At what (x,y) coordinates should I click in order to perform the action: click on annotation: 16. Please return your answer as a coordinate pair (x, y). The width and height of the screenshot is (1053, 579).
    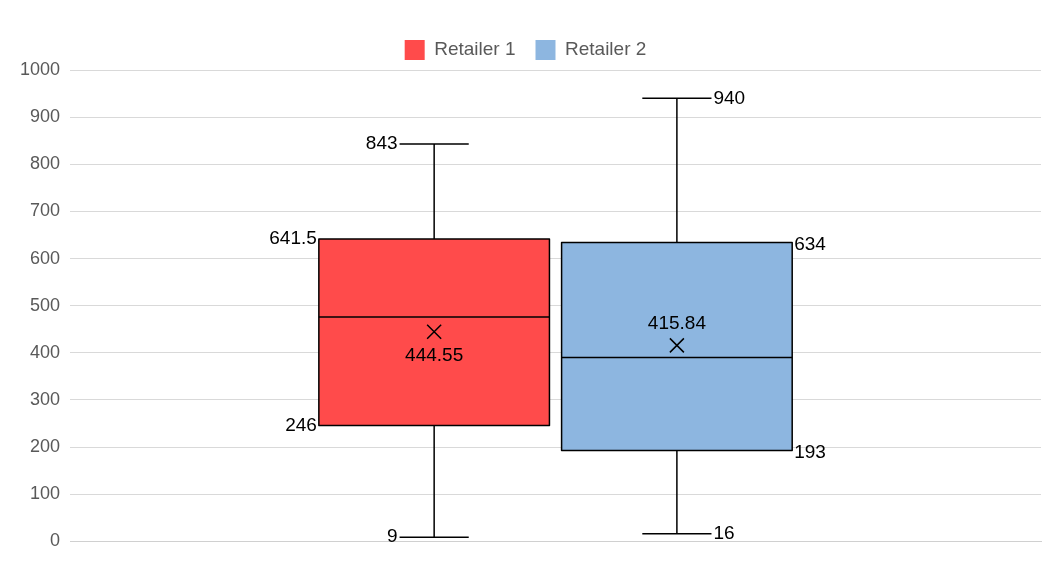
    Looking at the image, I should click on (724, 533).